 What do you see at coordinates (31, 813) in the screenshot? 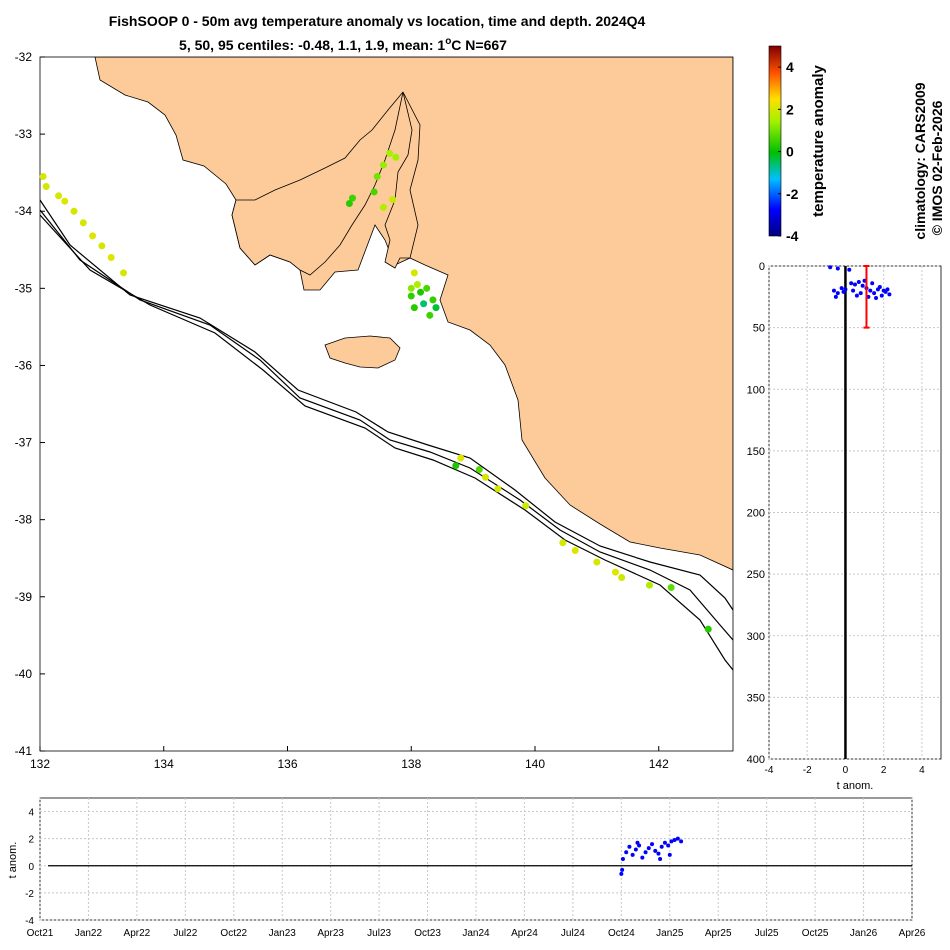
I see `timeseries-ytick-label: 4` at bounding box center [31, 813].